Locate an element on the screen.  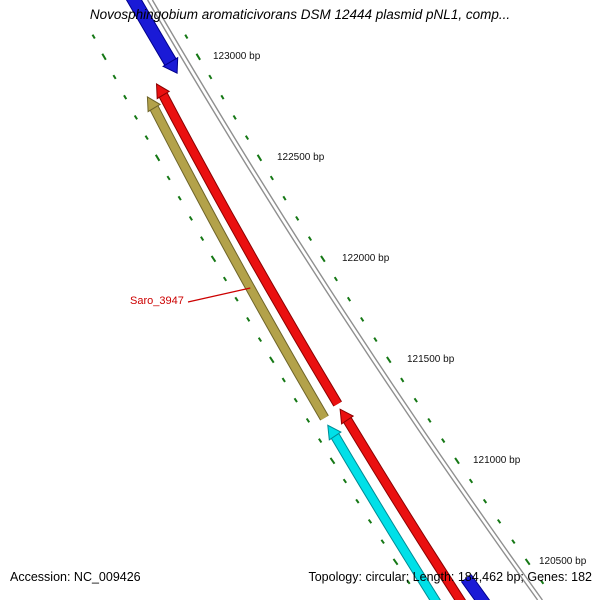
gene-segment-blue-bottom is located at coordinates (475, 587).